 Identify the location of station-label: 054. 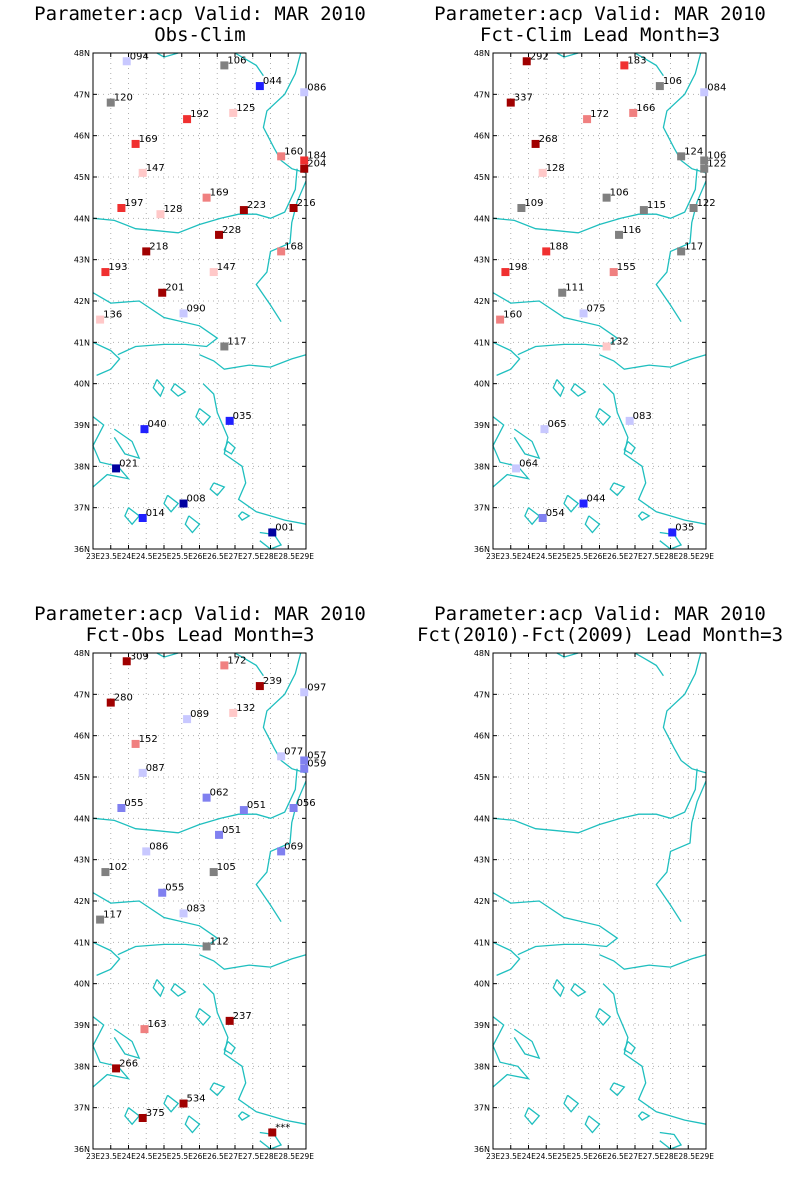
(555, 513).